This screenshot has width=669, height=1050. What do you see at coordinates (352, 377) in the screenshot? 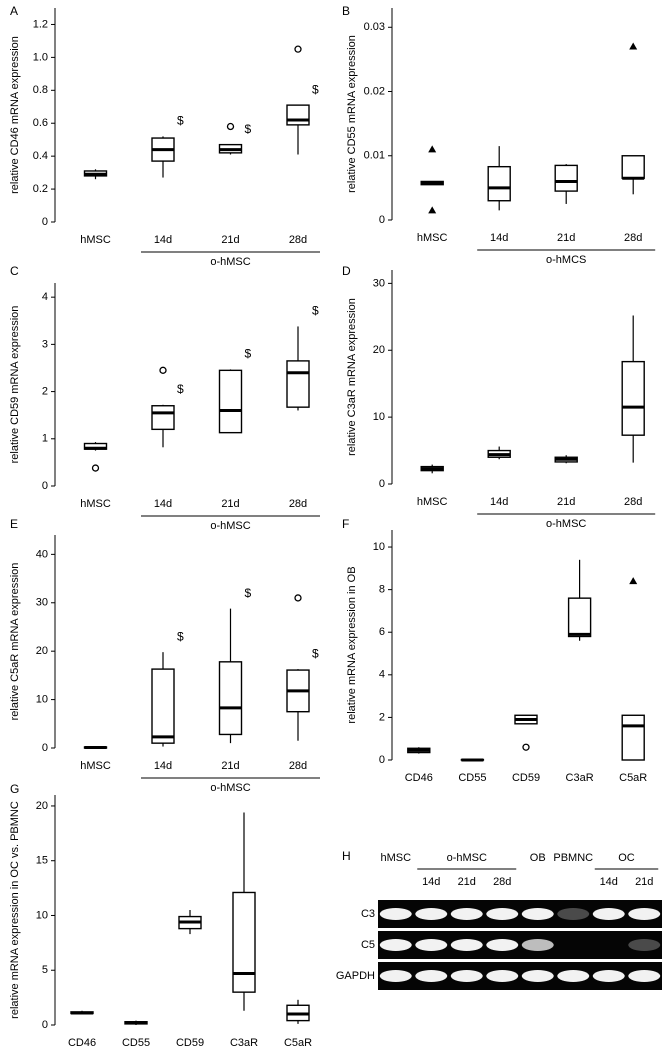
I see `y-axis-label: relative C3aR mRNA expression` at bounding box center [352, 377].